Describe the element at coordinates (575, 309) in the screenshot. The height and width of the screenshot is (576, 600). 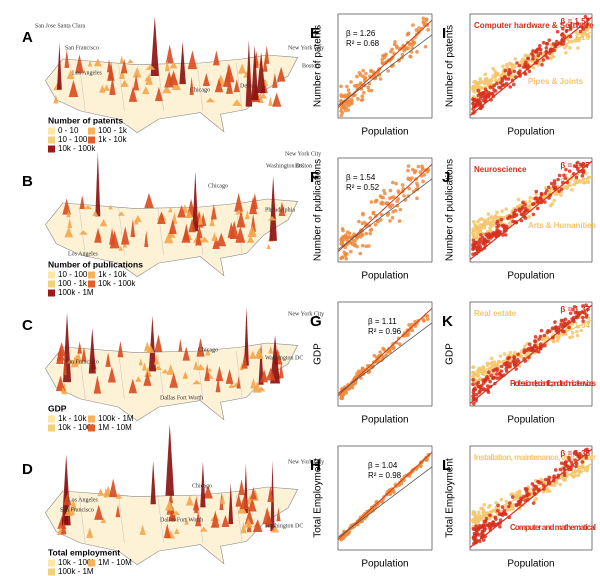
I see `beta-annotation: β = 1.37` at that location.